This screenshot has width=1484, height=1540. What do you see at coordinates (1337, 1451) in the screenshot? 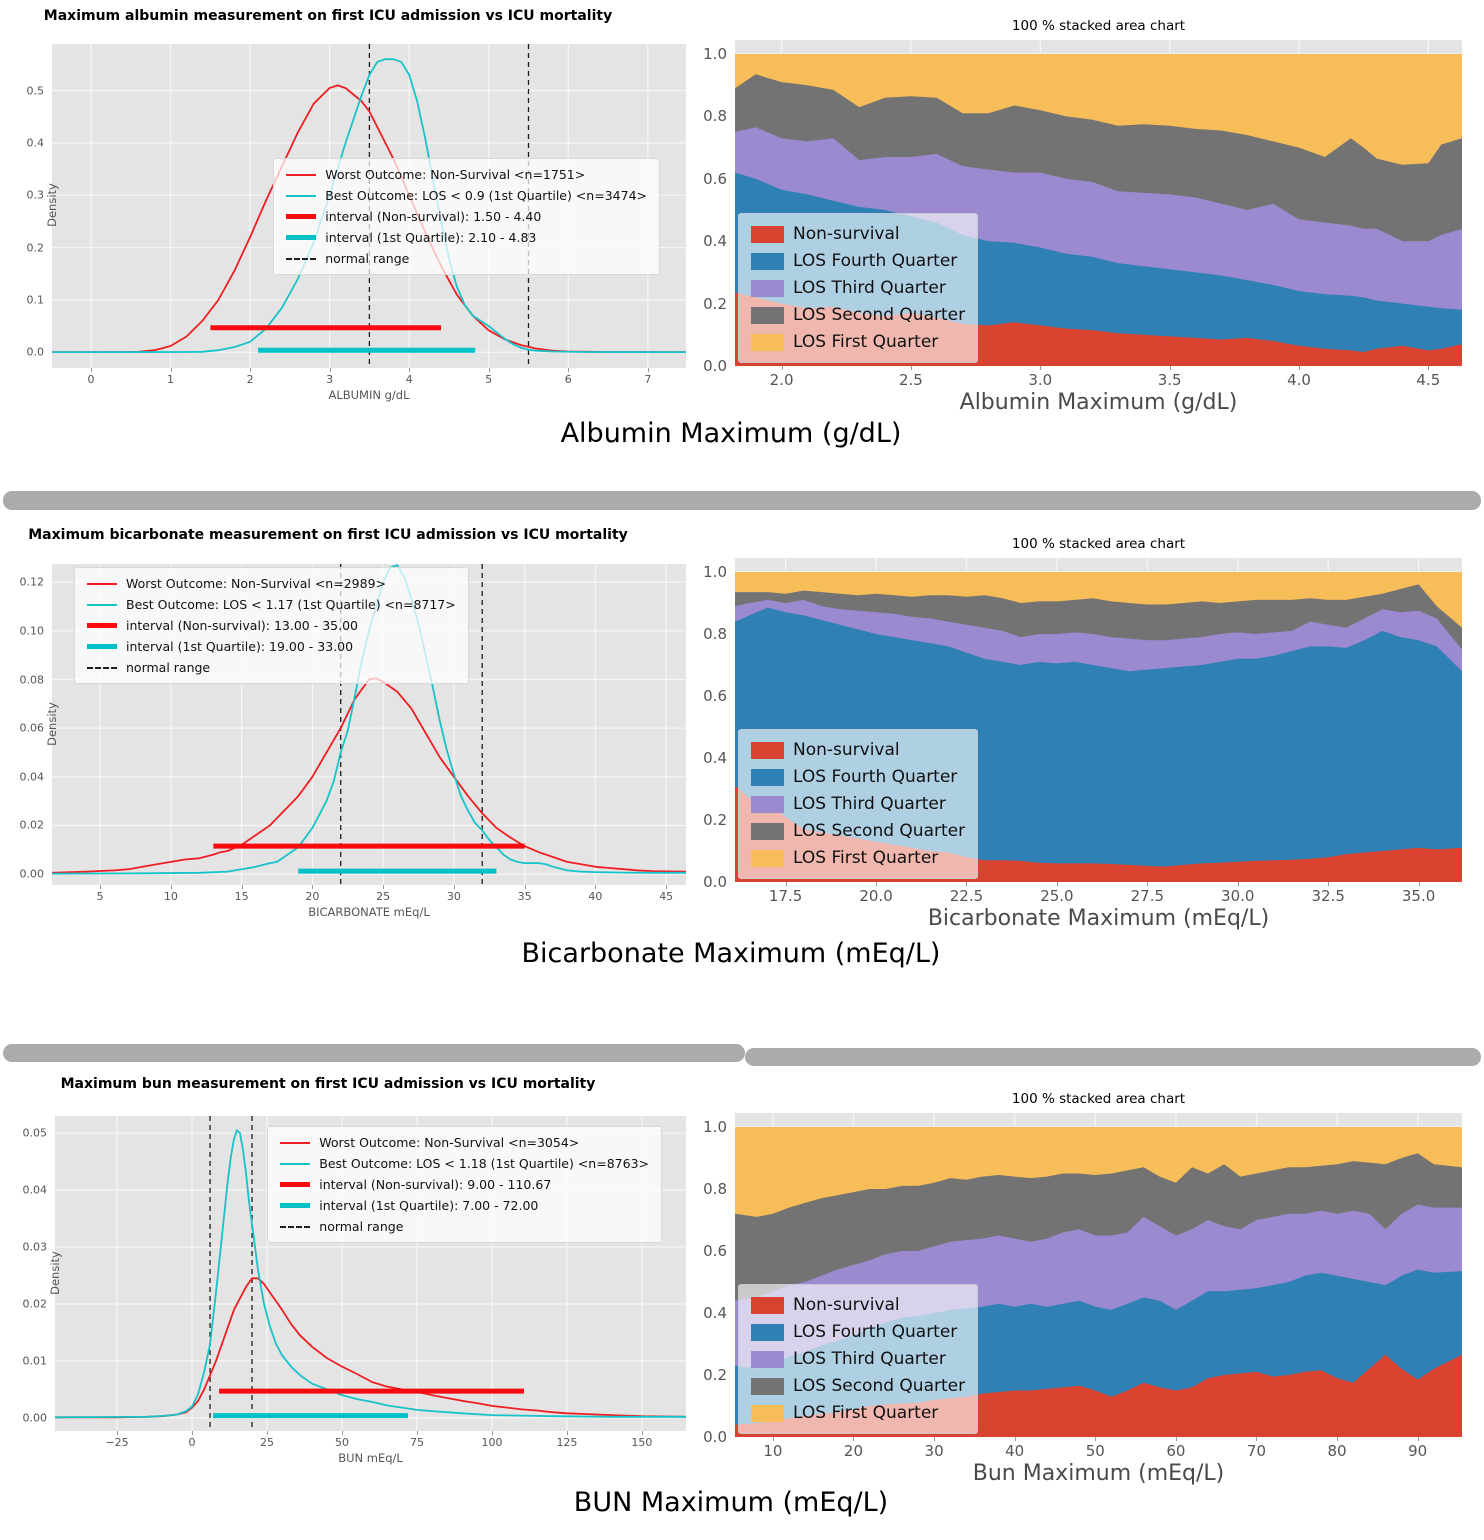
I see `x-tick-label: 80` at bounding box center [1337, 1451].